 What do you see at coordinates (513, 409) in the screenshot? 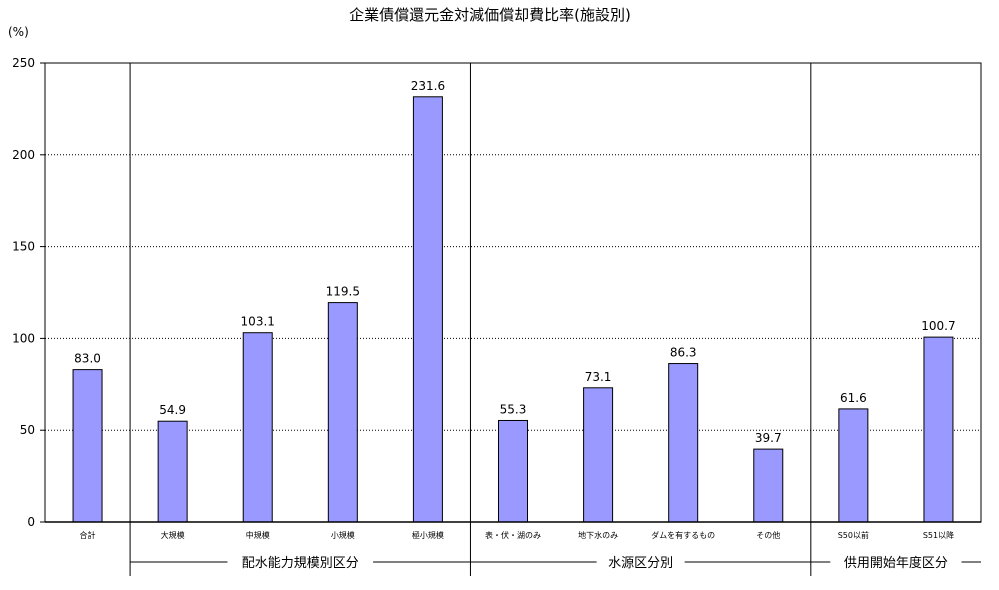
I see `bar-value-label: 55.3` at bounding box center [513, 409].